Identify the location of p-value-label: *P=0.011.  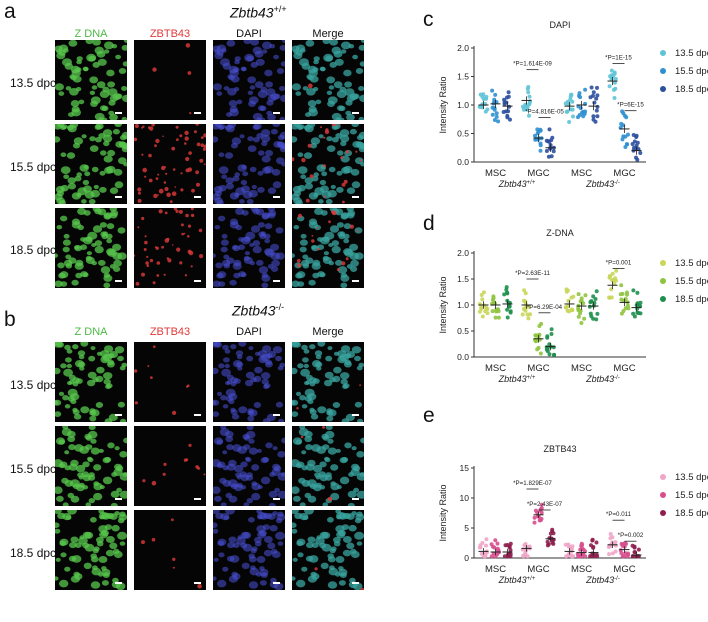
(619, 514).